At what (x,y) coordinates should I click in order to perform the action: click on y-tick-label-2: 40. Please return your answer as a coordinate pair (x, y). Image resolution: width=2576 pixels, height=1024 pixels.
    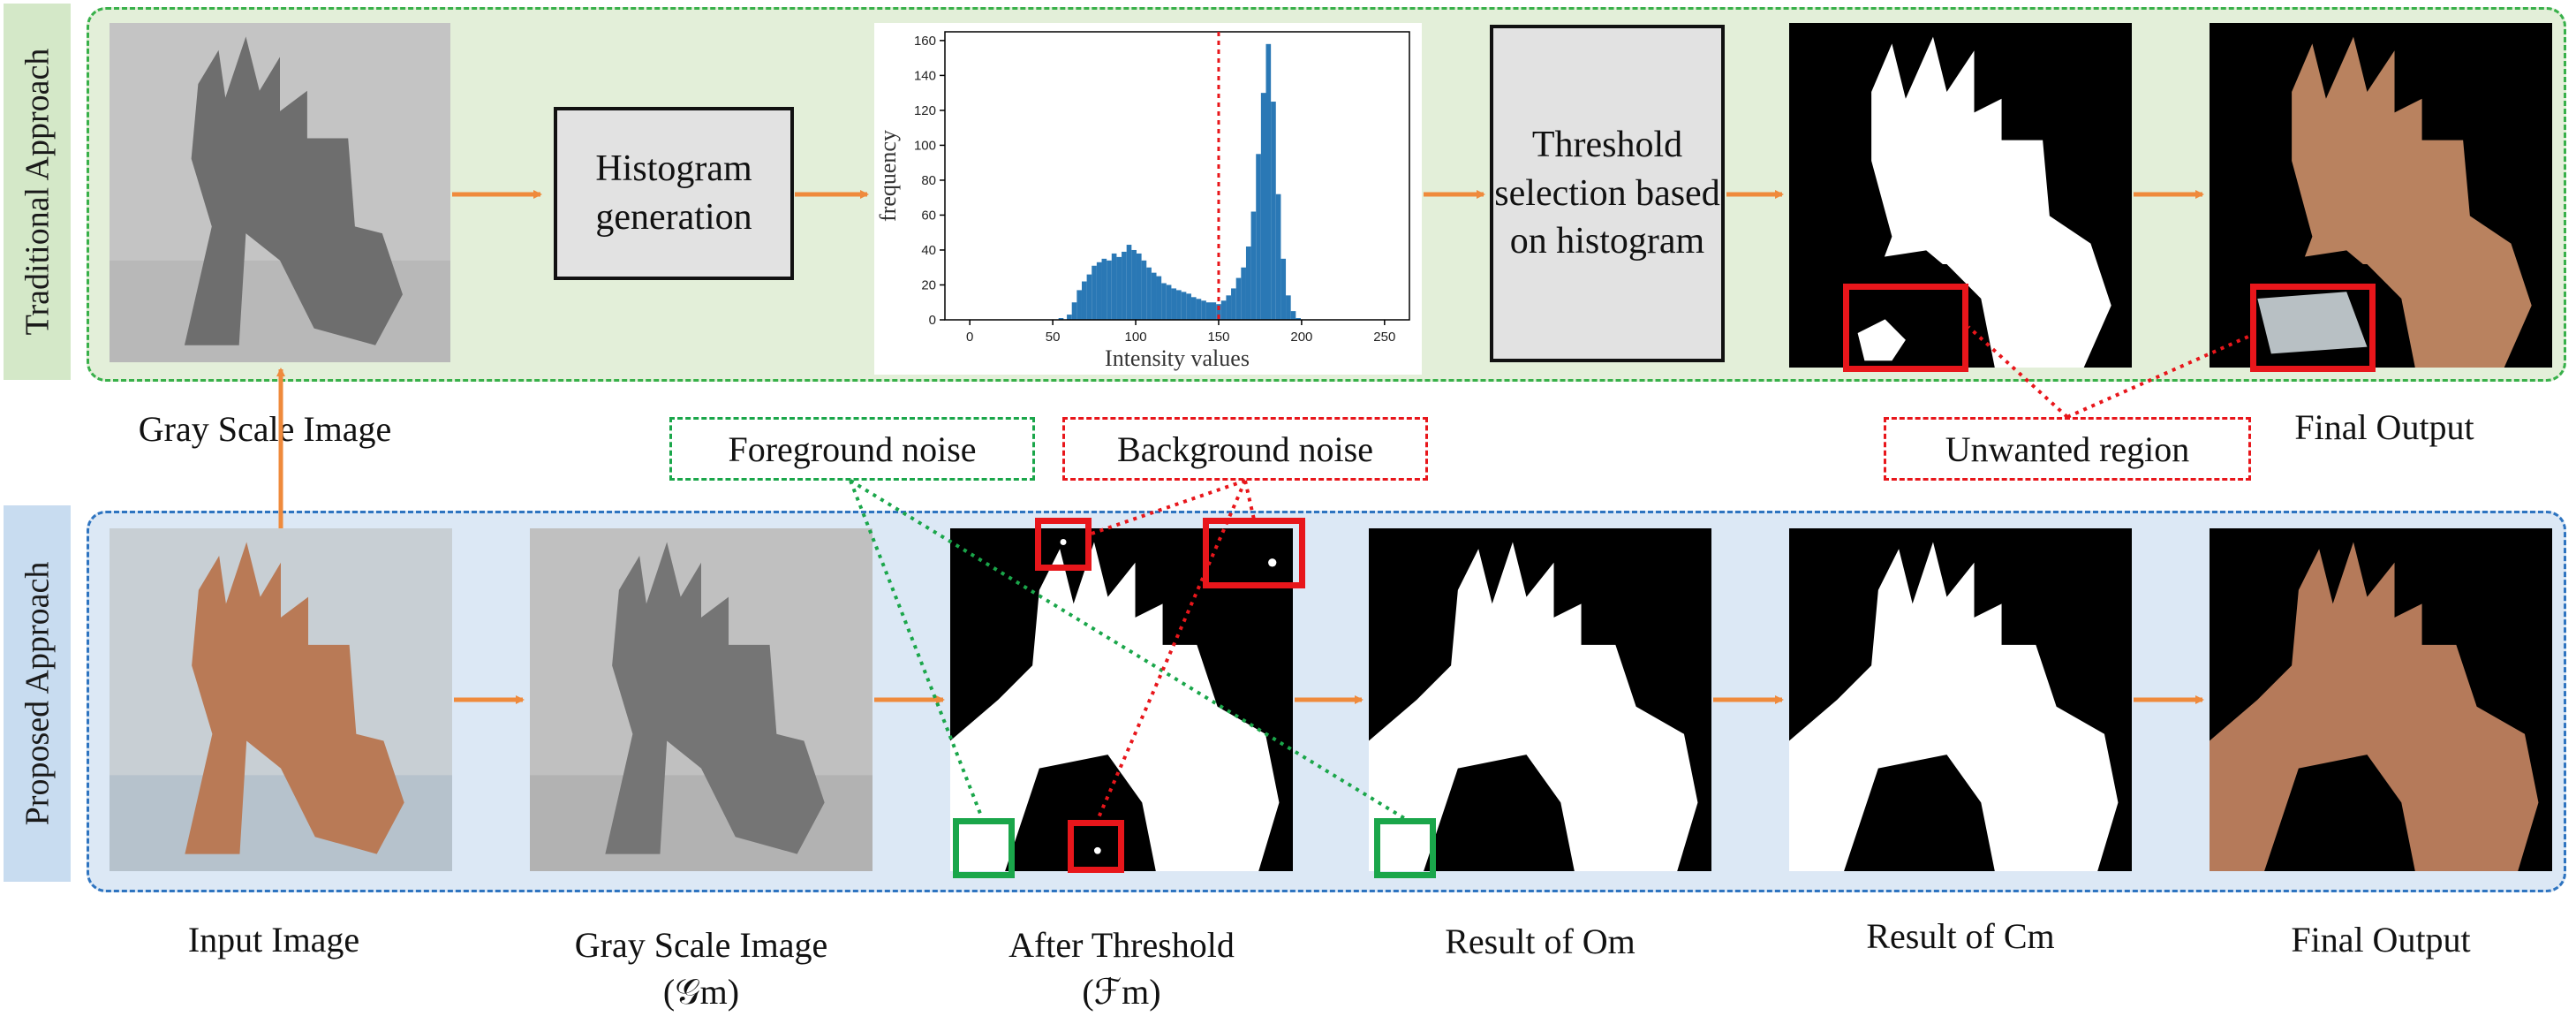
    Looking at the image, I should click on (928, 250).